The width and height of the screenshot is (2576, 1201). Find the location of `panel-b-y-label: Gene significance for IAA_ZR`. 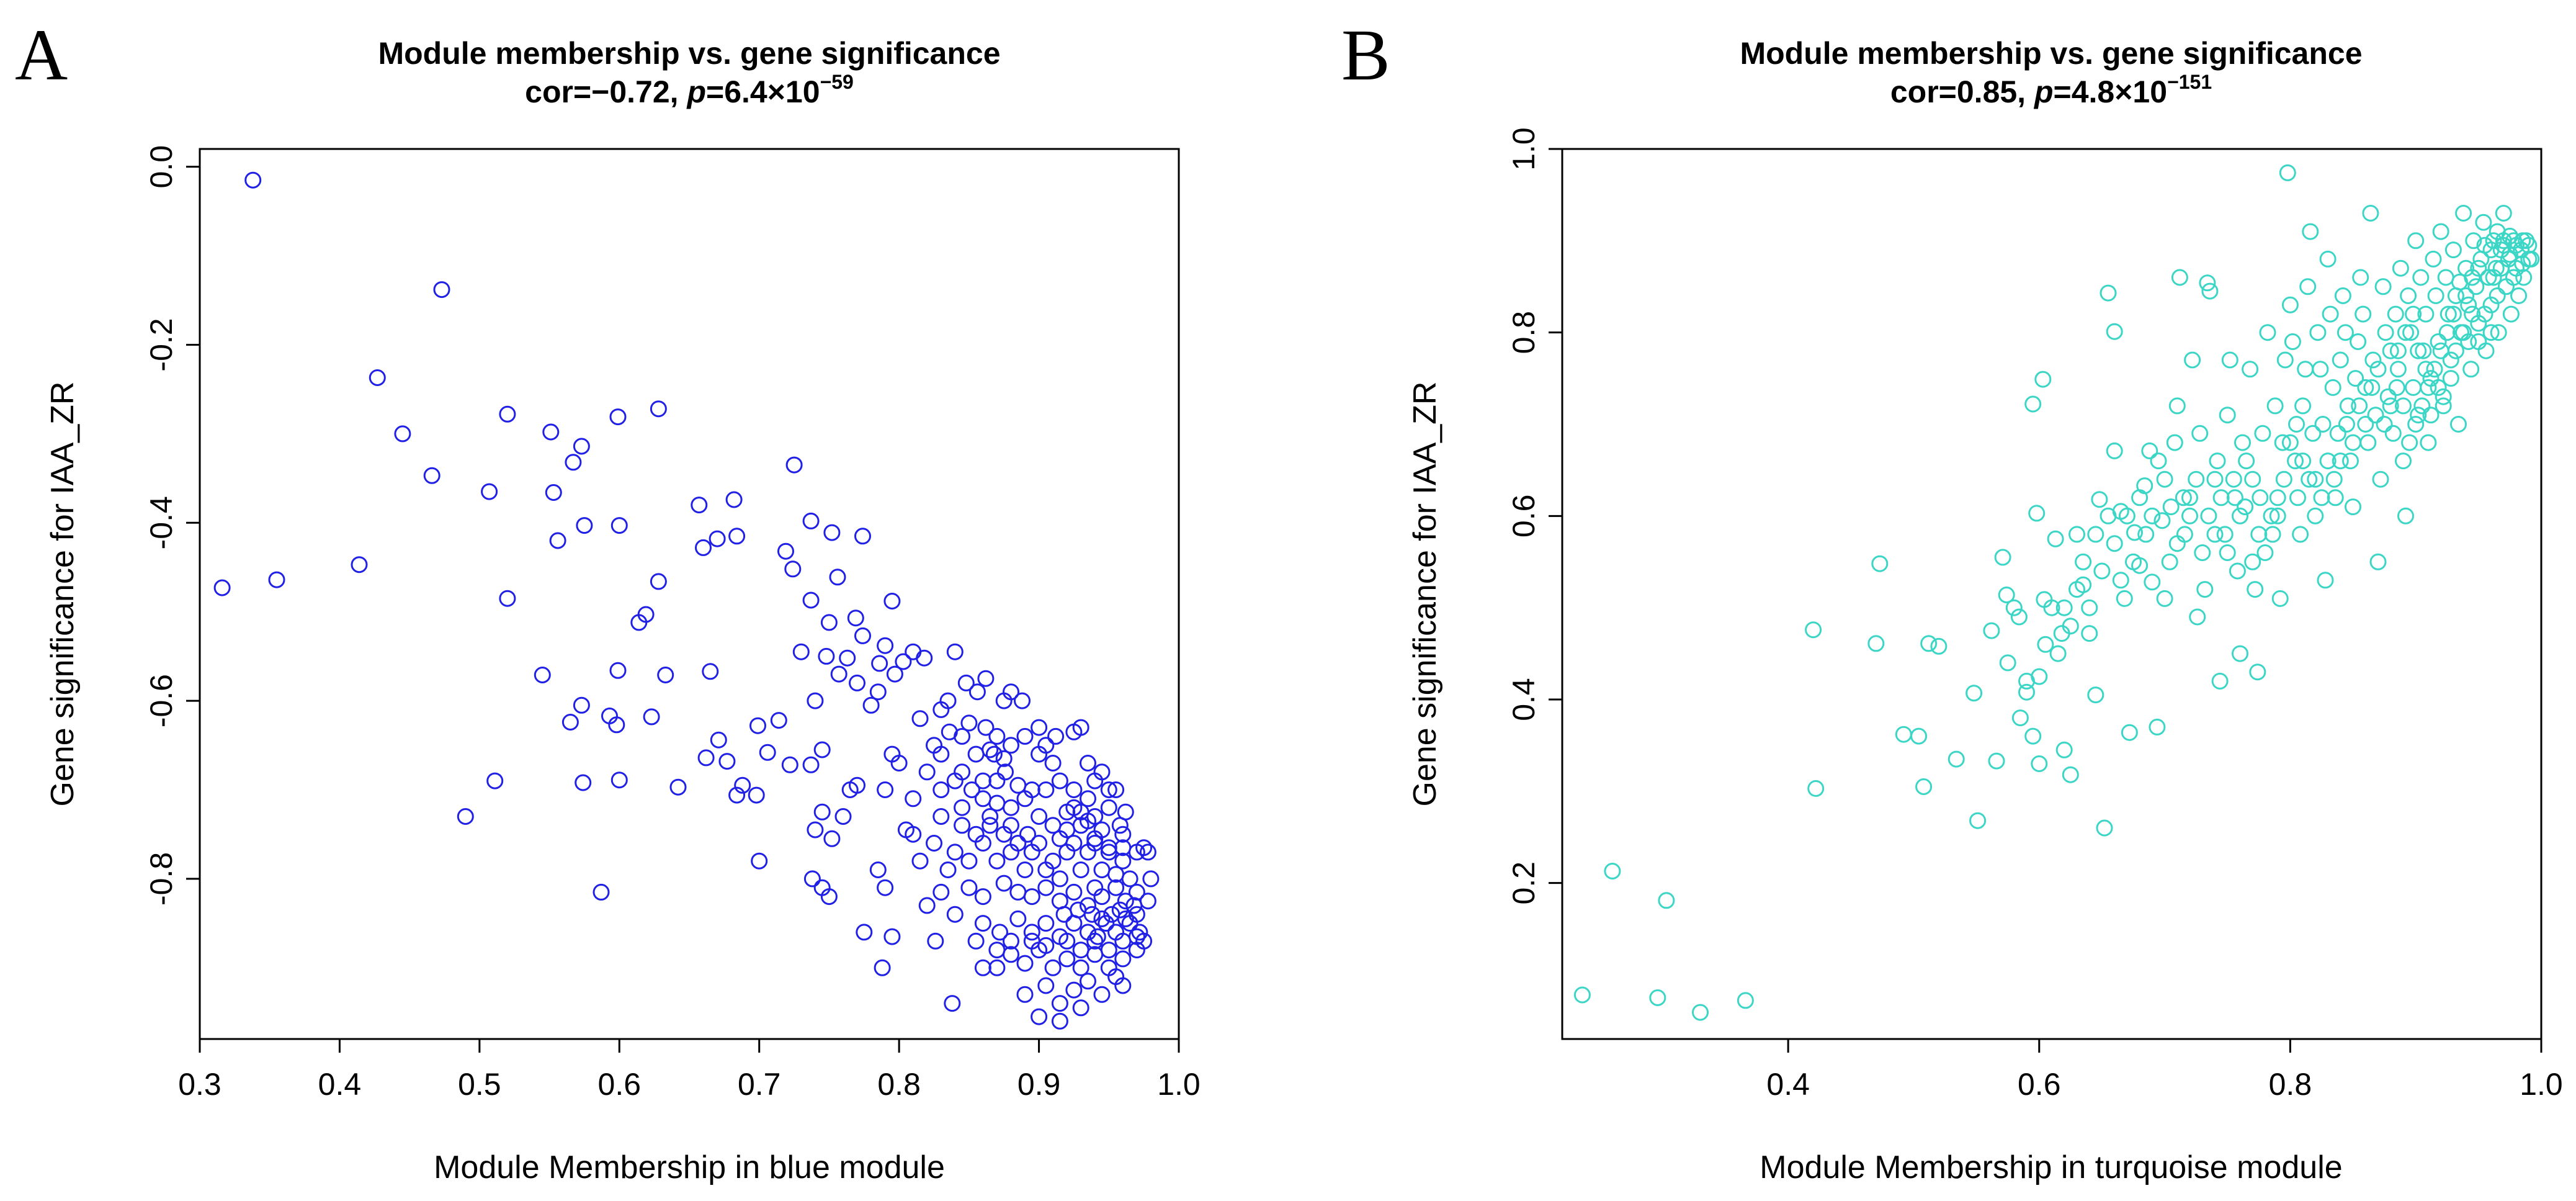

panel-b-y-label: Gene significance for IAA_ZR is located at coordinates (1425, 594).